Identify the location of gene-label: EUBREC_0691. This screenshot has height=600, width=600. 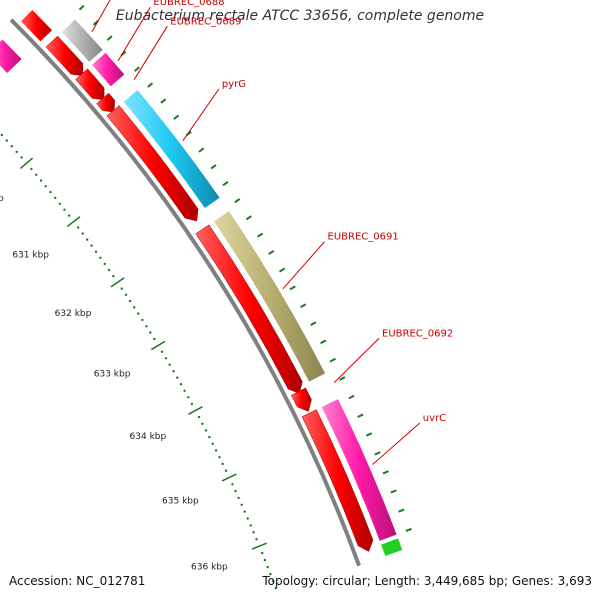
(363, 237).